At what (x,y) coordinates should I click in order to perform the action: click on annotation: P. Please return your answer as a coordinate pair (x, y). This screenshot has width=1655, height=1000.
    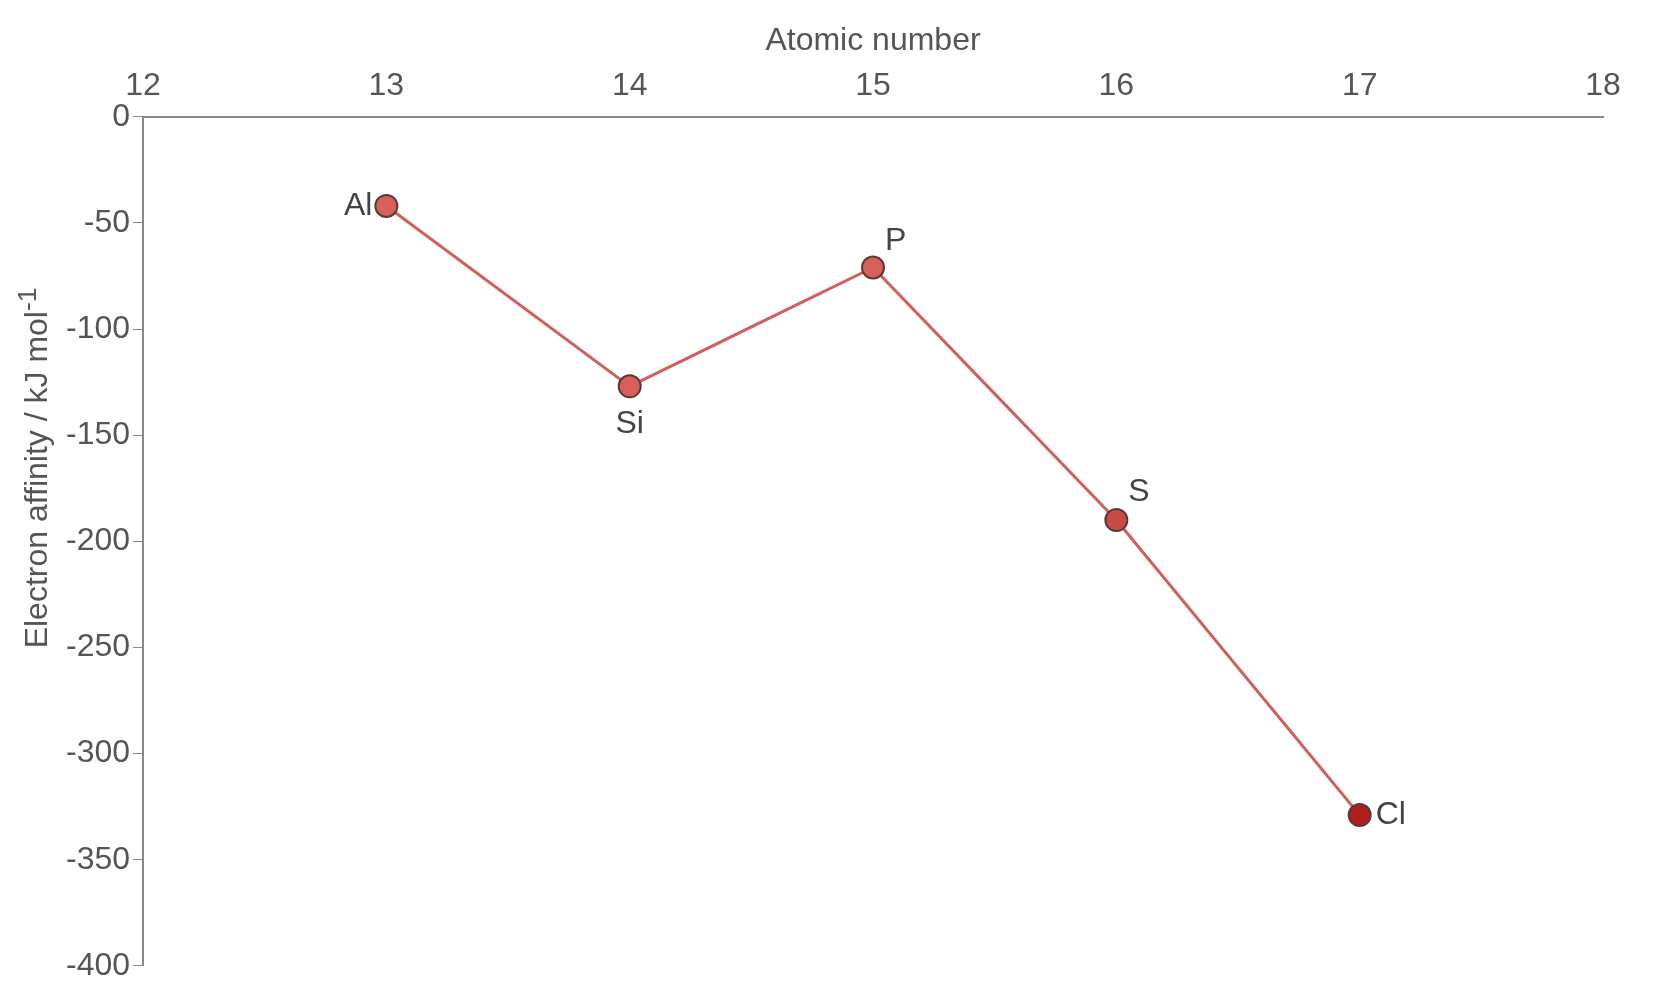
    Looking at the image, I should click on (896, 239).